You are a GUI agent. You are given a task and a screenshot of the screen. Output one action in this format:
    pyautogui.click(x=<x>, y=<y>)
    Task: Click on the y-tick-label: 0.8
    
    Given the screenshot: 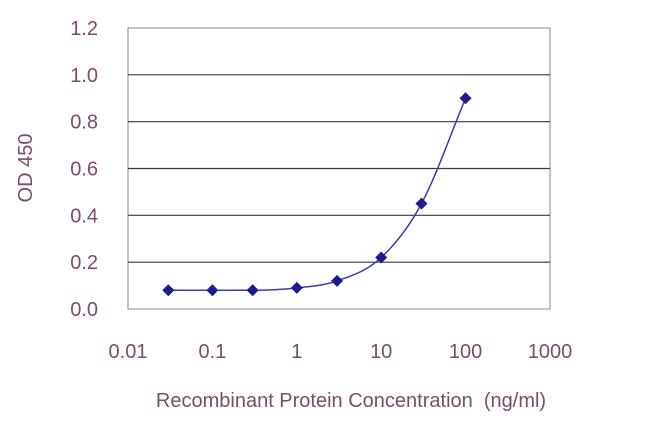 What is the action you would take?
    pyautogui.click(x=84, y=123)
    